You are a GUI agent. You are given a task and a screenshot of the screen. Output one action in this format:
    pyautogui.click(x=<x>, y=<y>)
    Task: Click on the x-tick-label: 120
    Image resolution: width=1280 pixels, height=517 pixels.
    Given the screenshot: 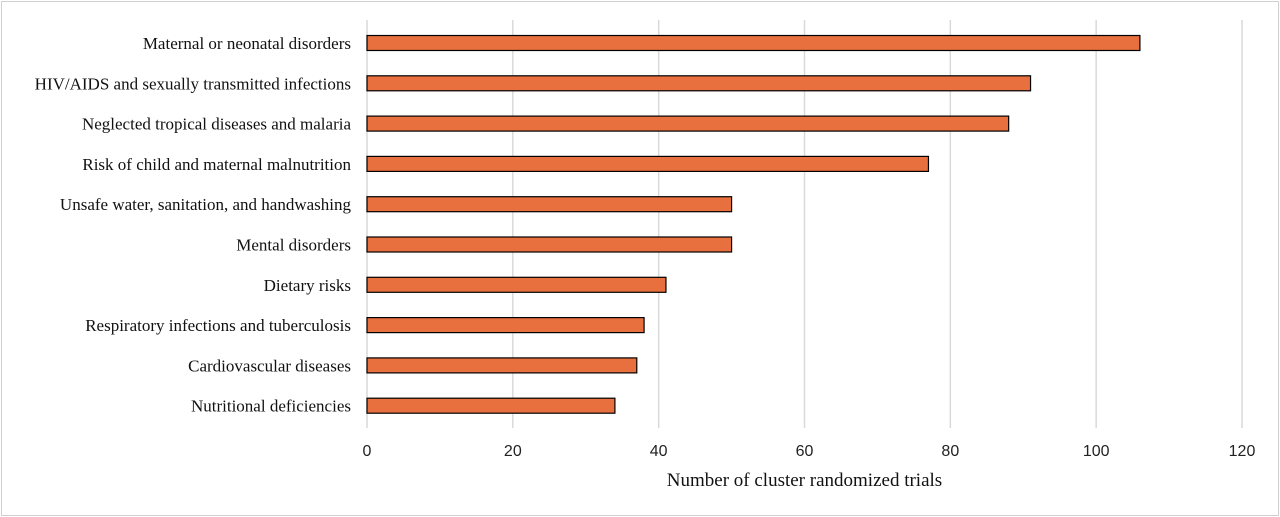 What is the action you would take?
    pyautogui.click(x=1242, y=451)
    